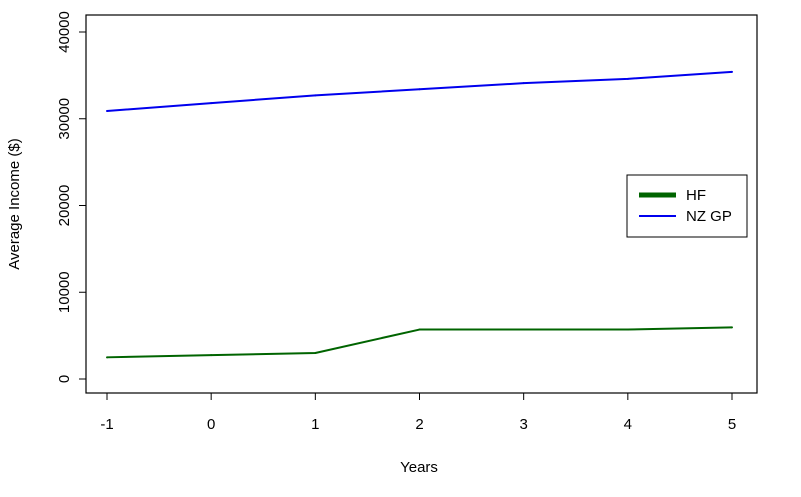  What do you see at coordinates (64, 32) in the screenshot?
I see `y-tick-label: 40000` at bounding box center [64, 32].